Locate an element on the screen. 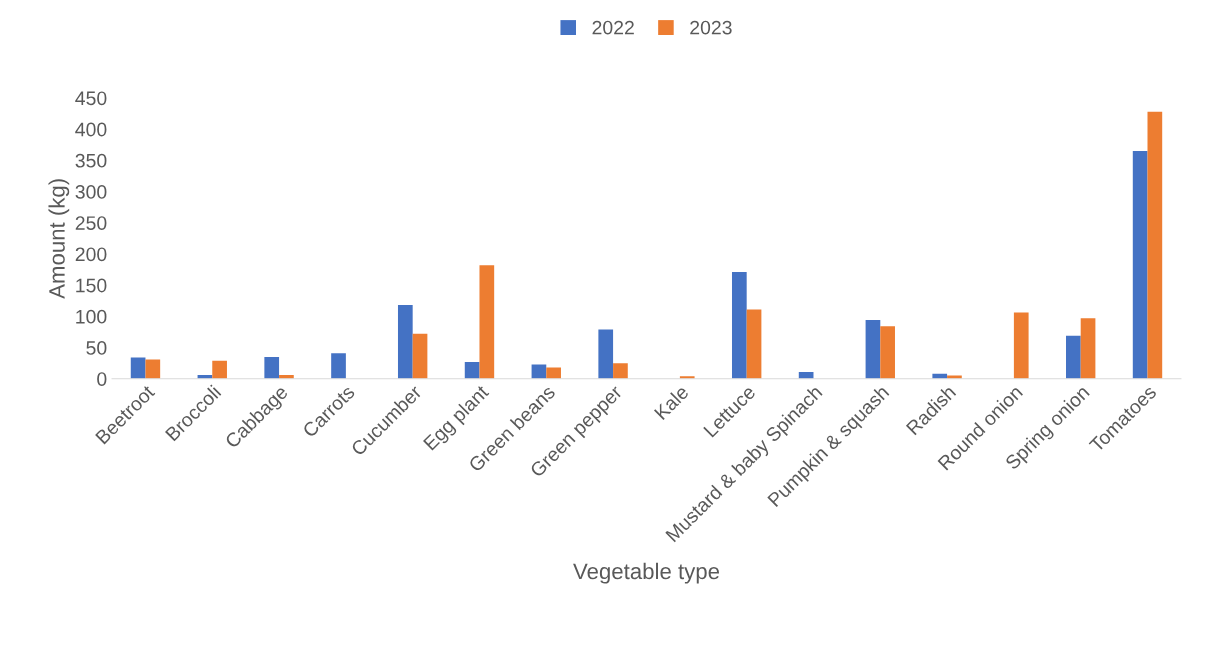 This screenshot has width=1205, height=653. y-tick-label: 300 is located at coordinates (91, 192).